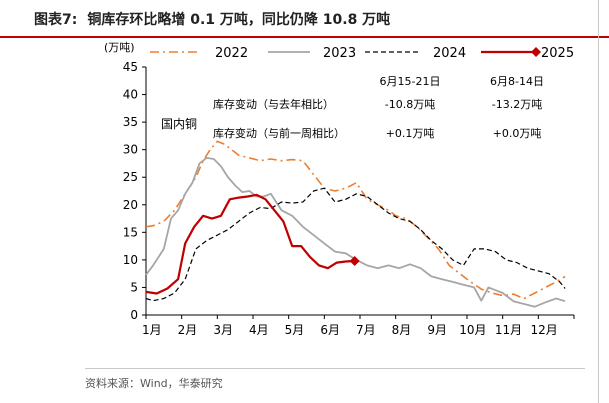 This screenshot has height=403, width=609. Describe the element at coordinates (449, 53) in the screenshot. I see `legend-label-2024: 2024` at that location.